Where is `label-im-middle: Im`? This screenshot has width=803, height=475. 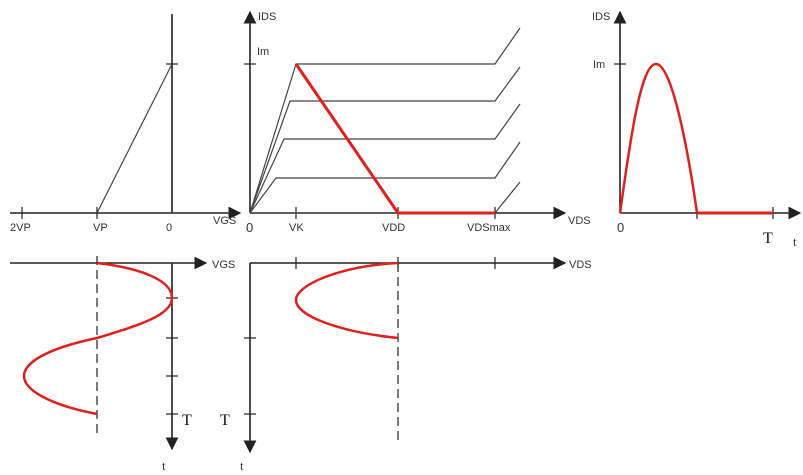 label-im-middle: Im is located at coordinates (263, 52).